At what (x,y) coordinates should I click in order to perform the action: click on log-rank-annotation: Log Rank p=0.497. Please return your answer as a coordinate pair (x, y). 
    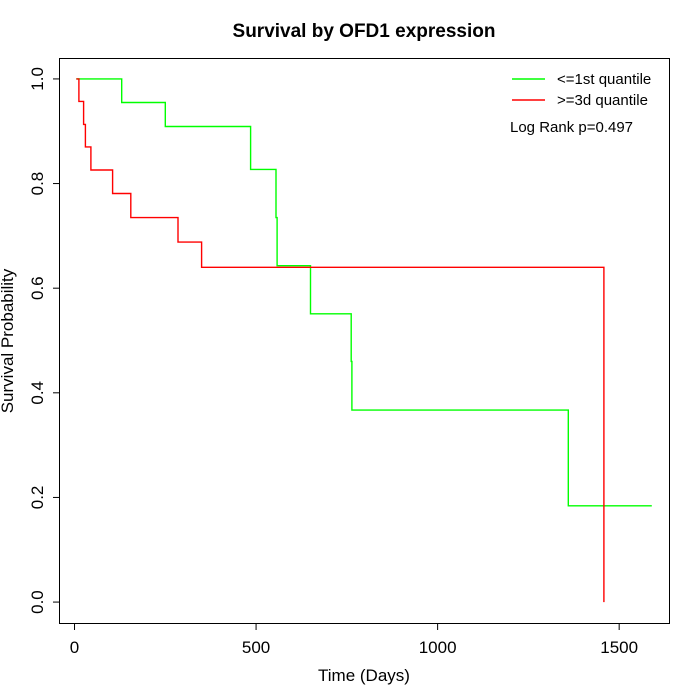
    Looking at the image, I should click on (571, 127).